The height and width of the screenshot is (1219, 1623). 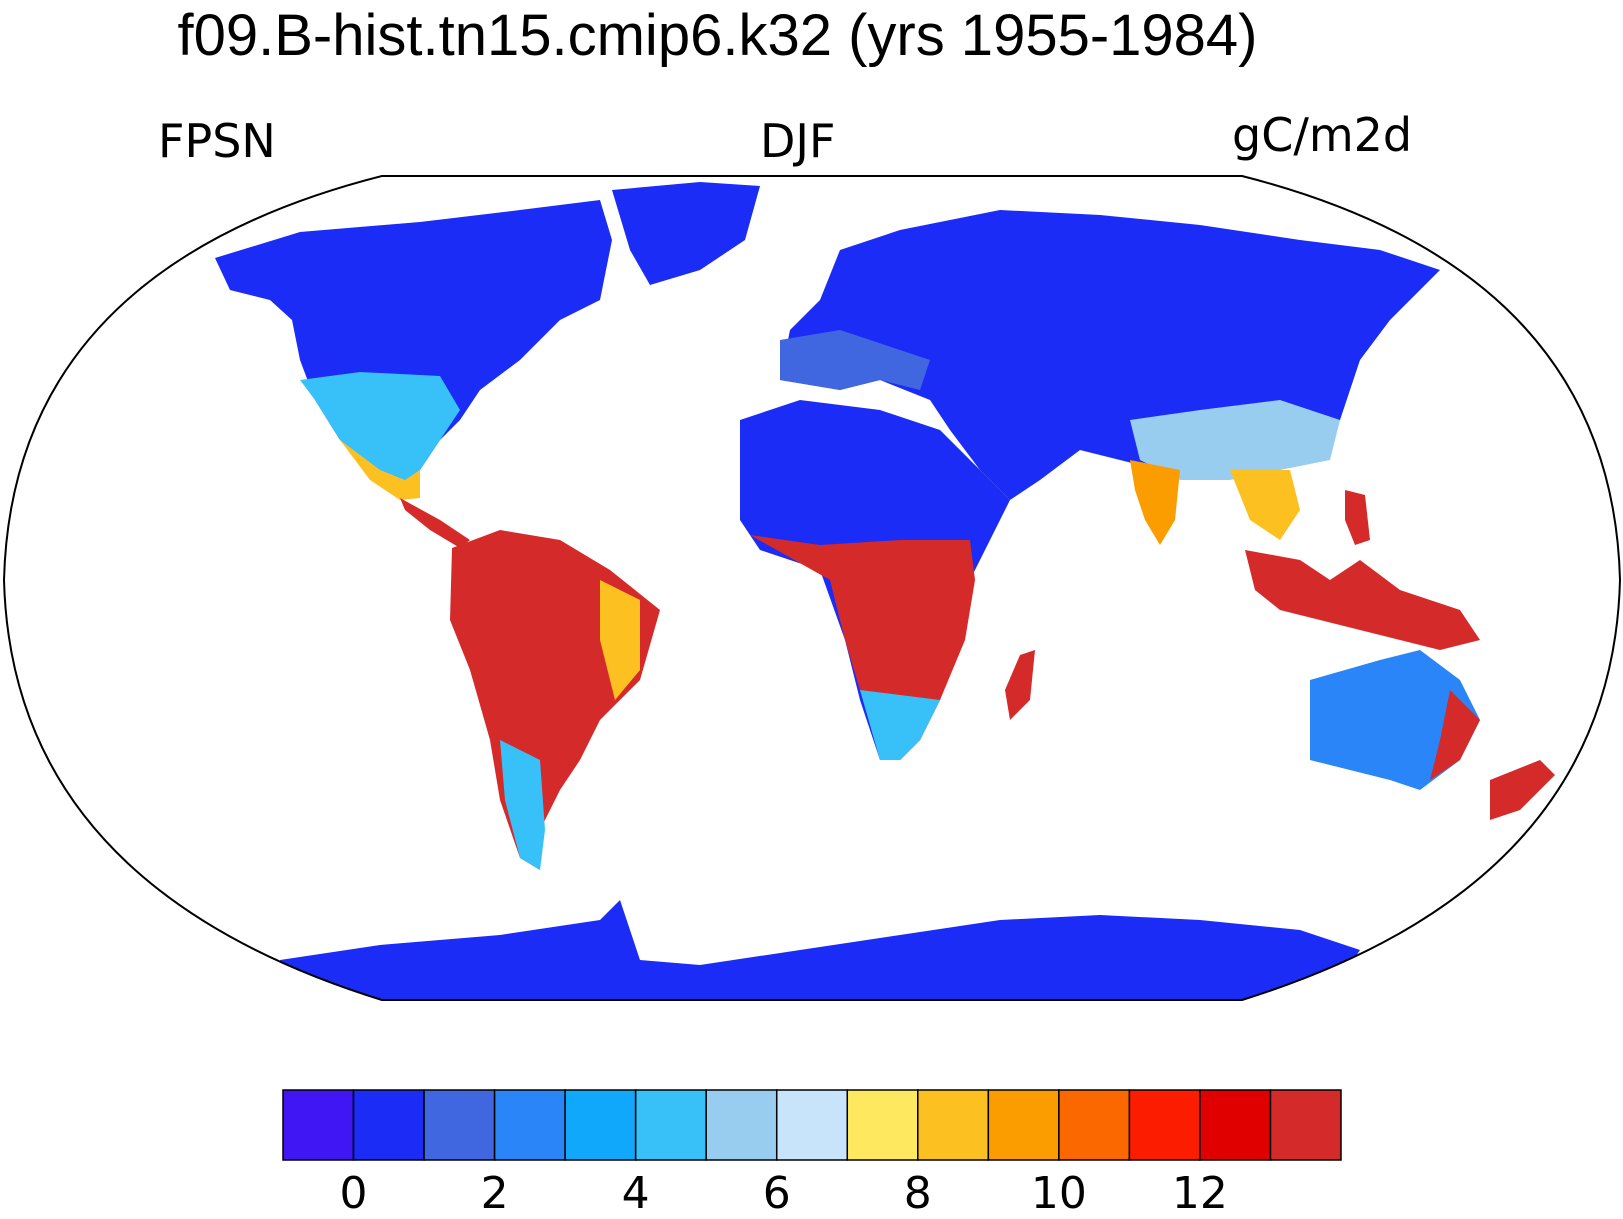 What do you see at coordinates (686, 233) in the screenshot?
I see `greenland` at bounding box center [686, 233].